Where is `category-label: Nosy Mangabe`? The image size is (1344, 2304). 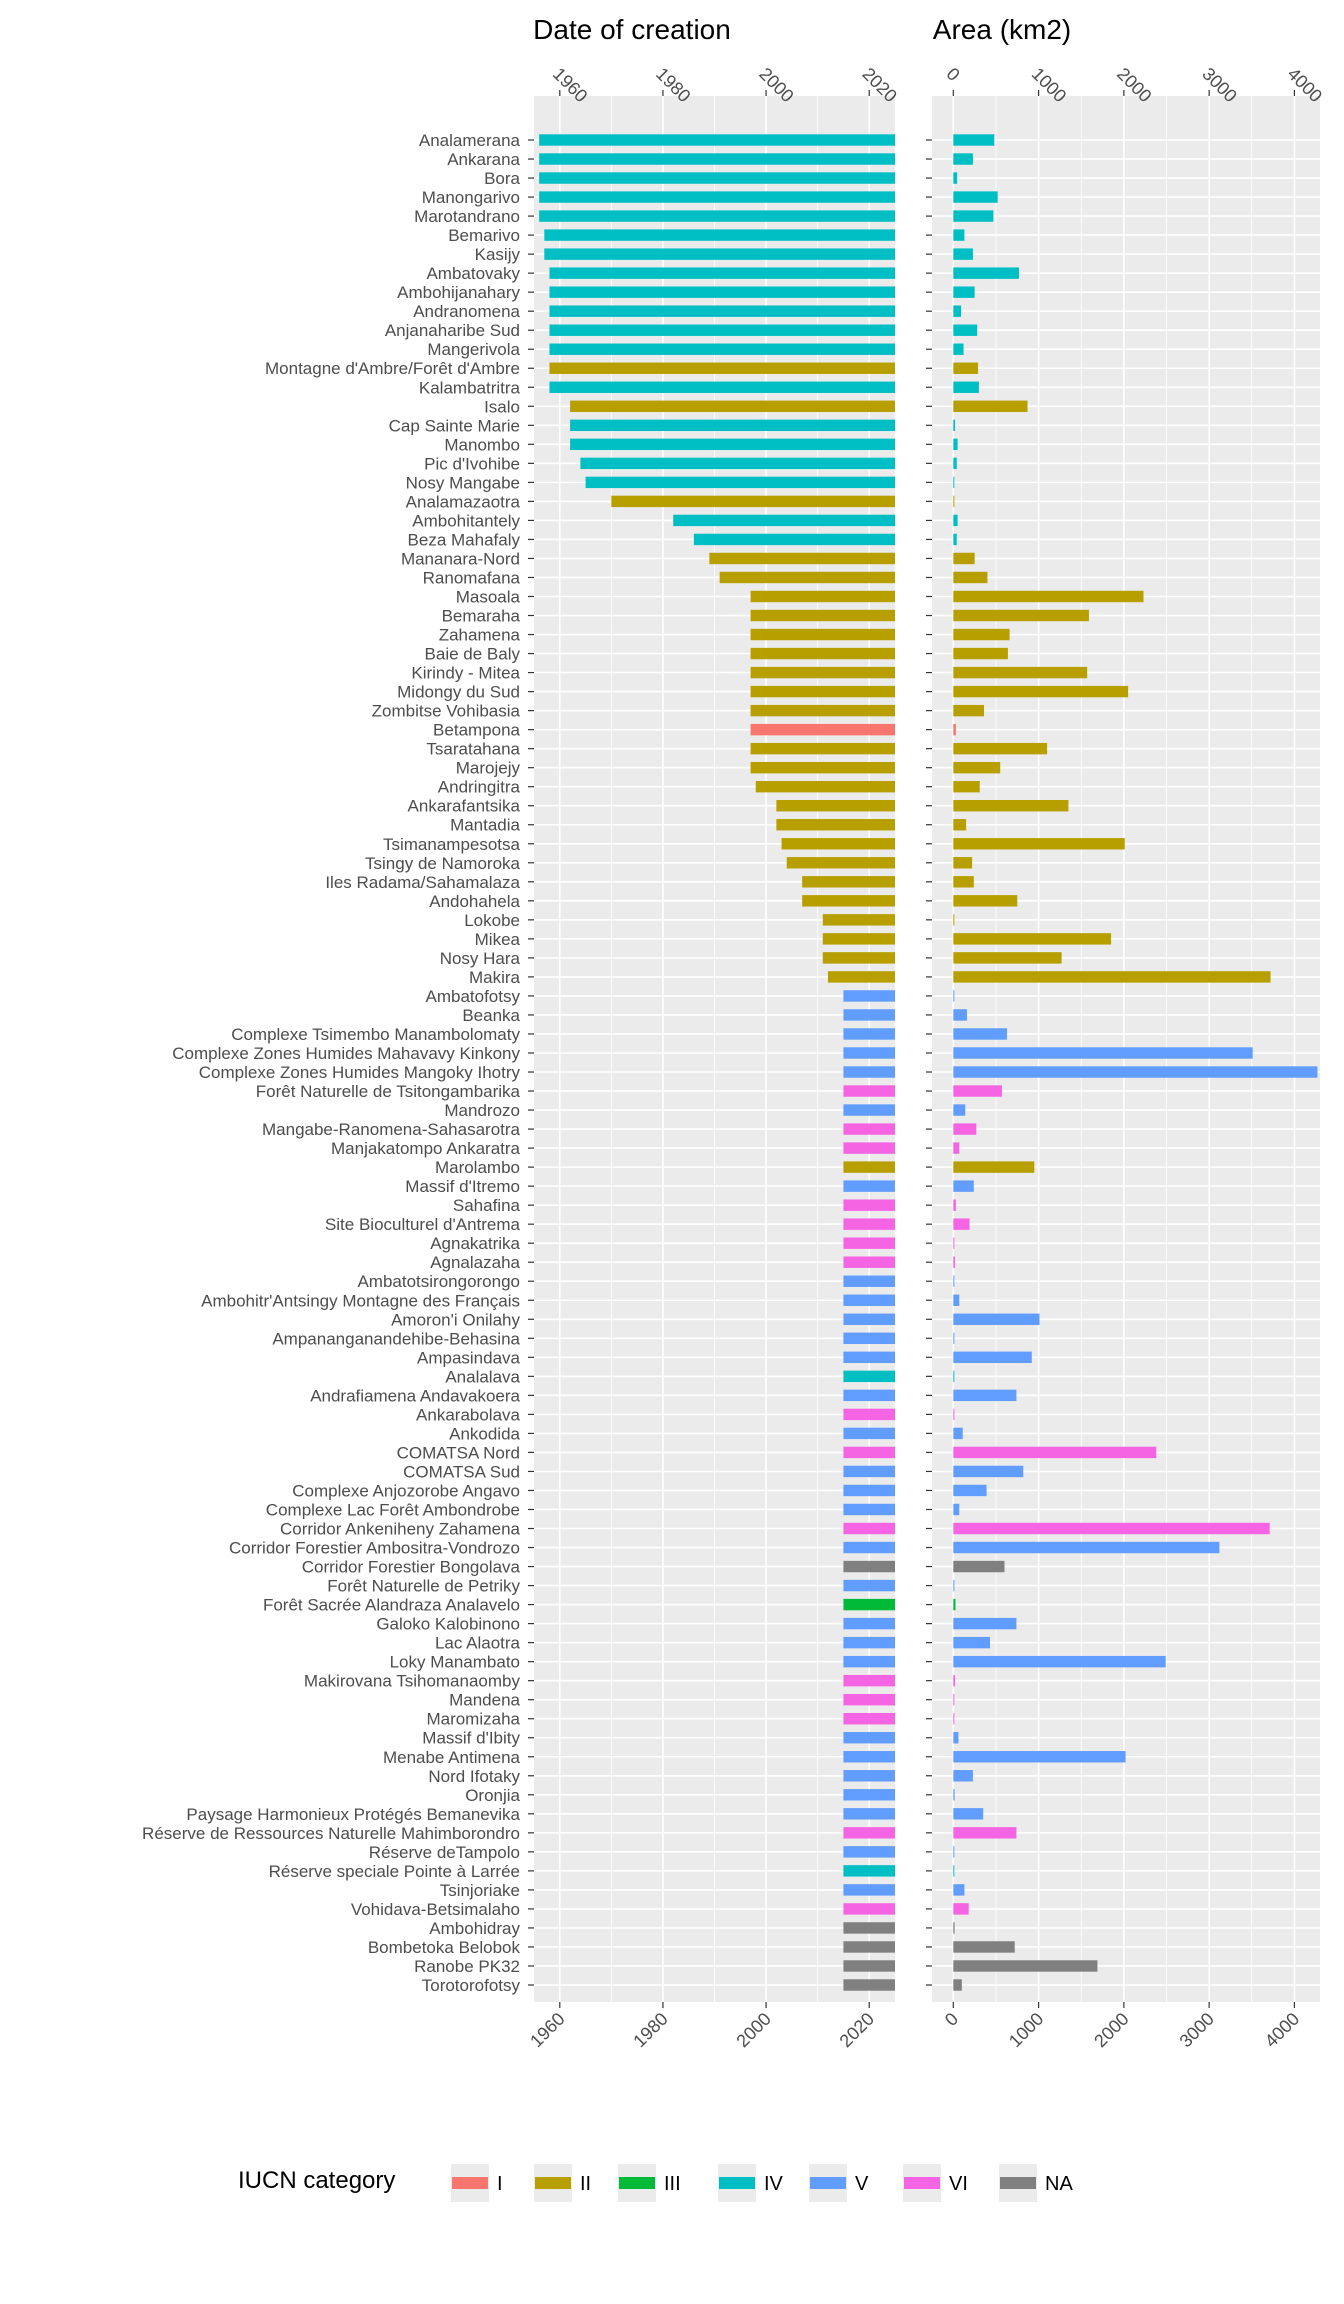 category-label: Nosy Mangabe is located at coordinates (463, 482).